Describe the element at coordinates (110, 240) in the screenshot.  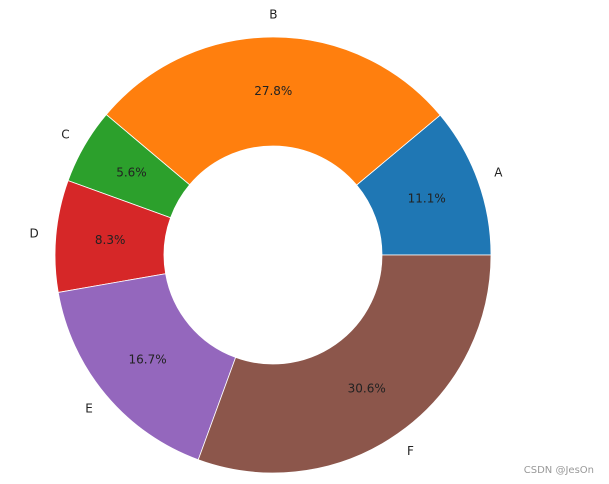
I see `value-label: 8.3%` at that location.